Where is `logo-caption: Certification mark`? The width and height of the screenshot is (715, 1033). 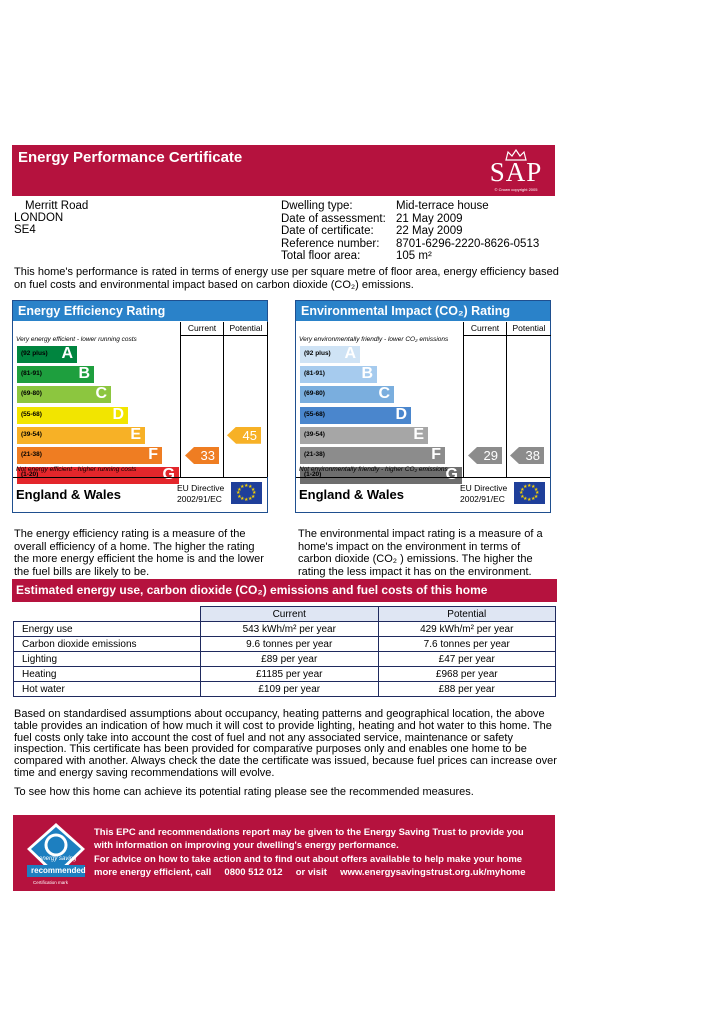 logo-caption: Certification mark is located at coordinates (51, 882).